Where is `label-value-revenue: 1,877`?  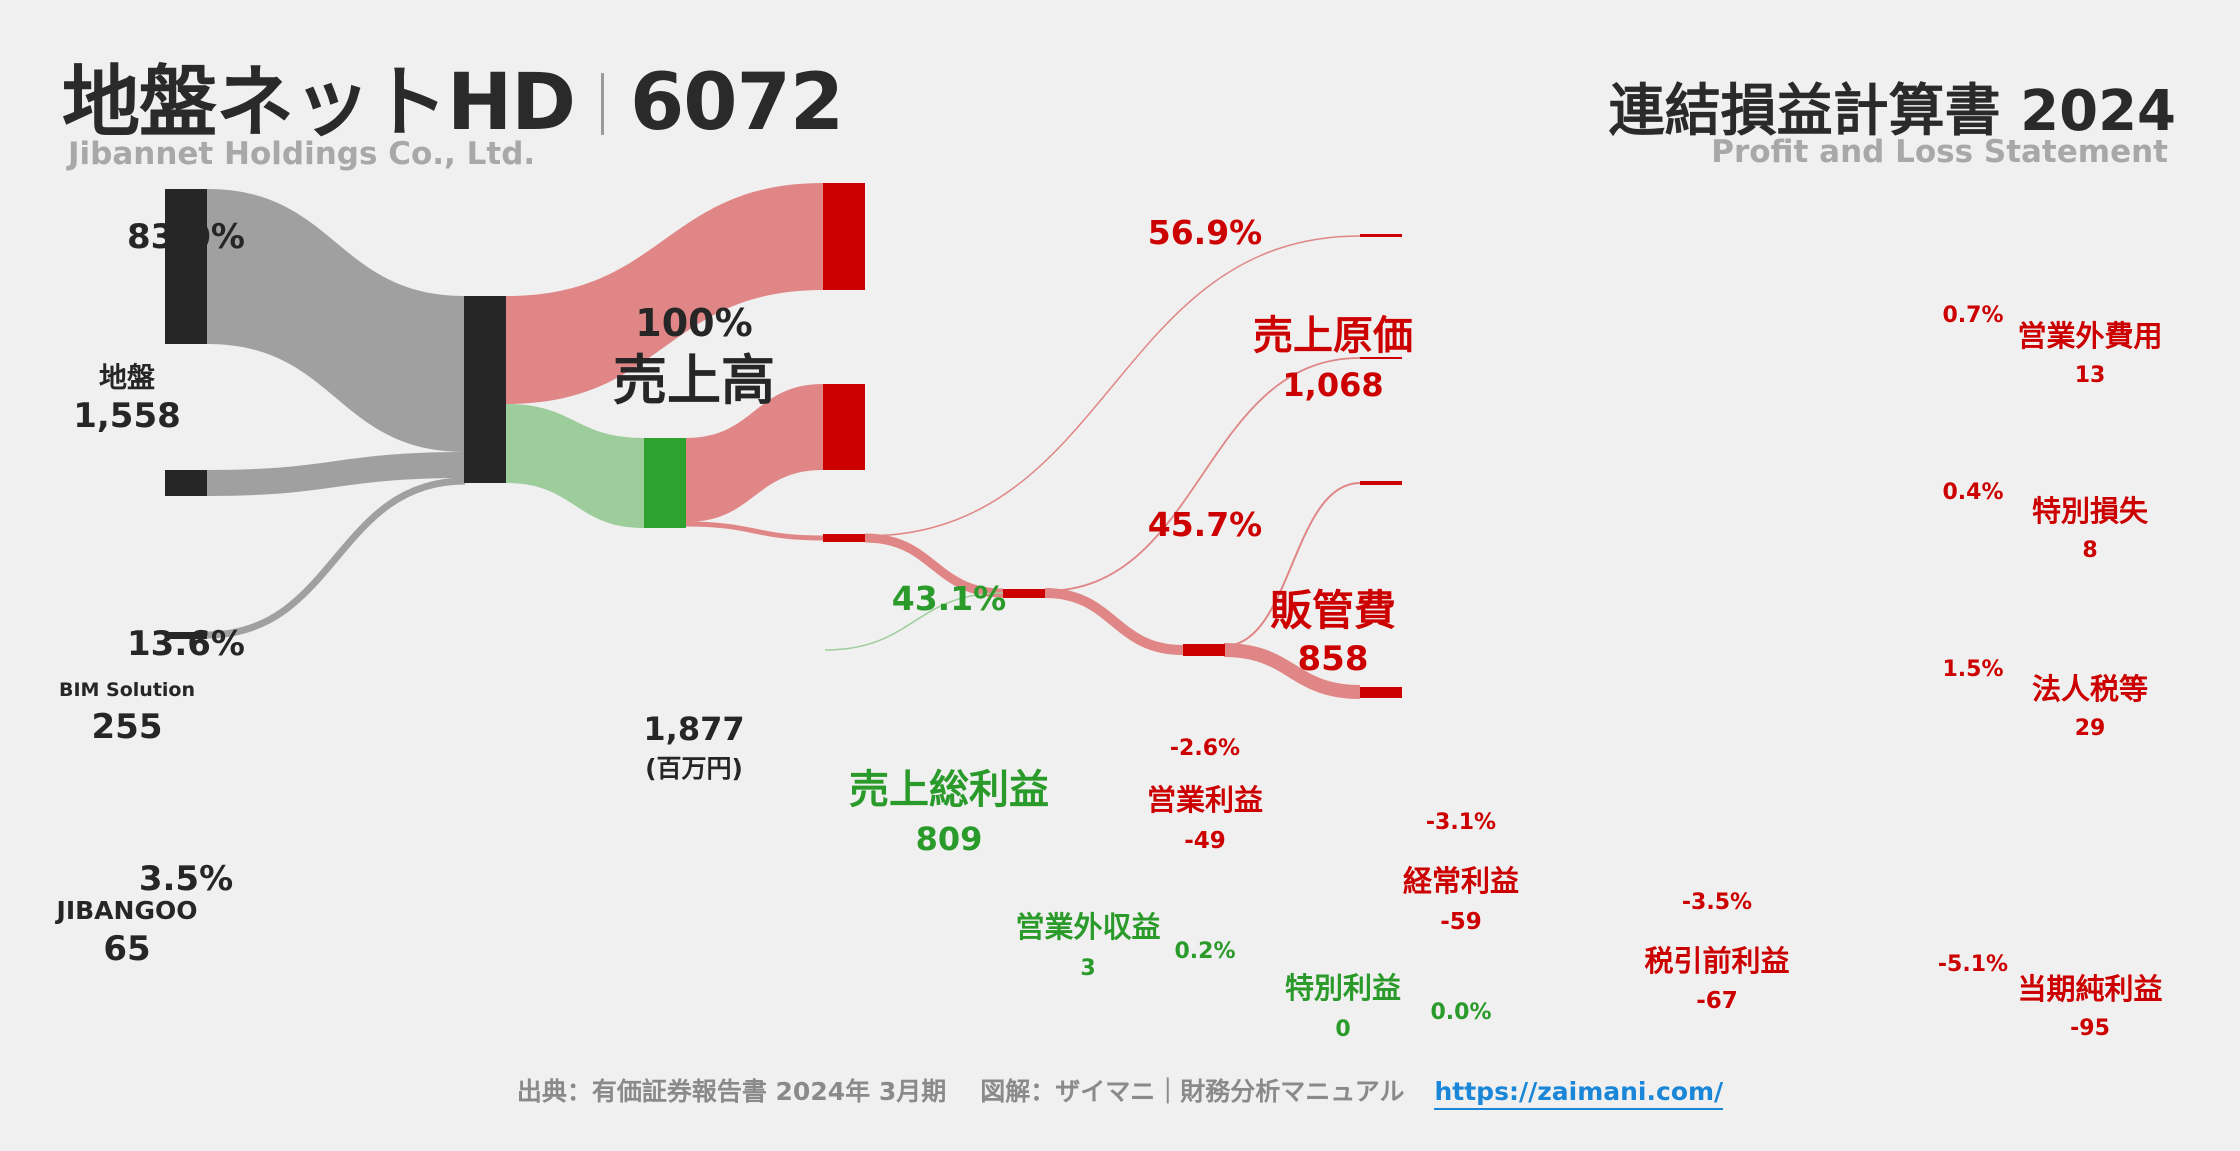
label-value-revenue: 1,877 is located at coordinates (693, 729).